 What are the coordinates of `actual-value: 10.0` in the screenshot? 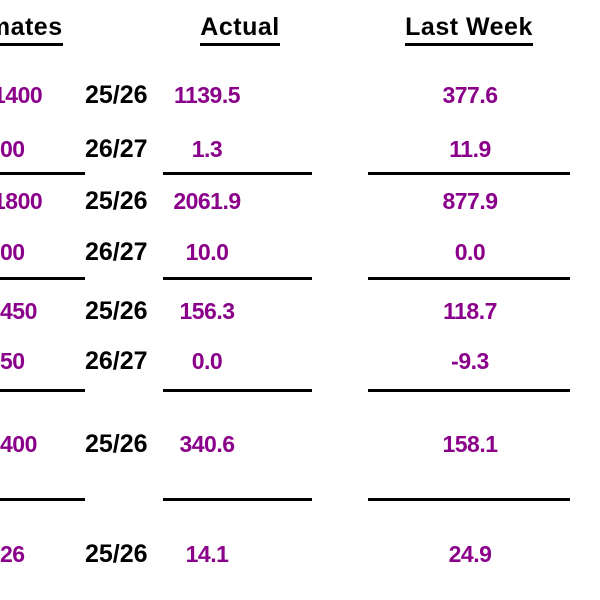 It's located at (207, 252).